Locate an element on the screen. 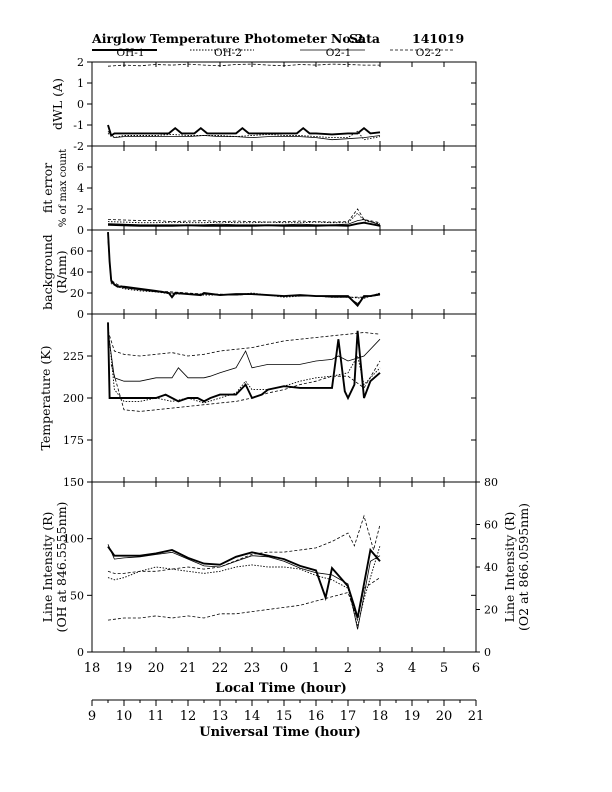 This screenshot has height=792, width=612. y-axis-label: Temperature (K) is located at coordinates (45, 398).